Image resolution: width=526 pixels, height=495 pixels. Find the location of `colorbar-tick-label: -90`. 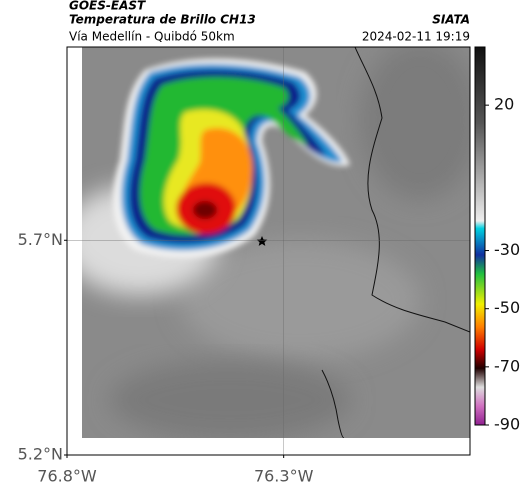

colorbar-tick-label: -90 is located at coordinates (507, 424).